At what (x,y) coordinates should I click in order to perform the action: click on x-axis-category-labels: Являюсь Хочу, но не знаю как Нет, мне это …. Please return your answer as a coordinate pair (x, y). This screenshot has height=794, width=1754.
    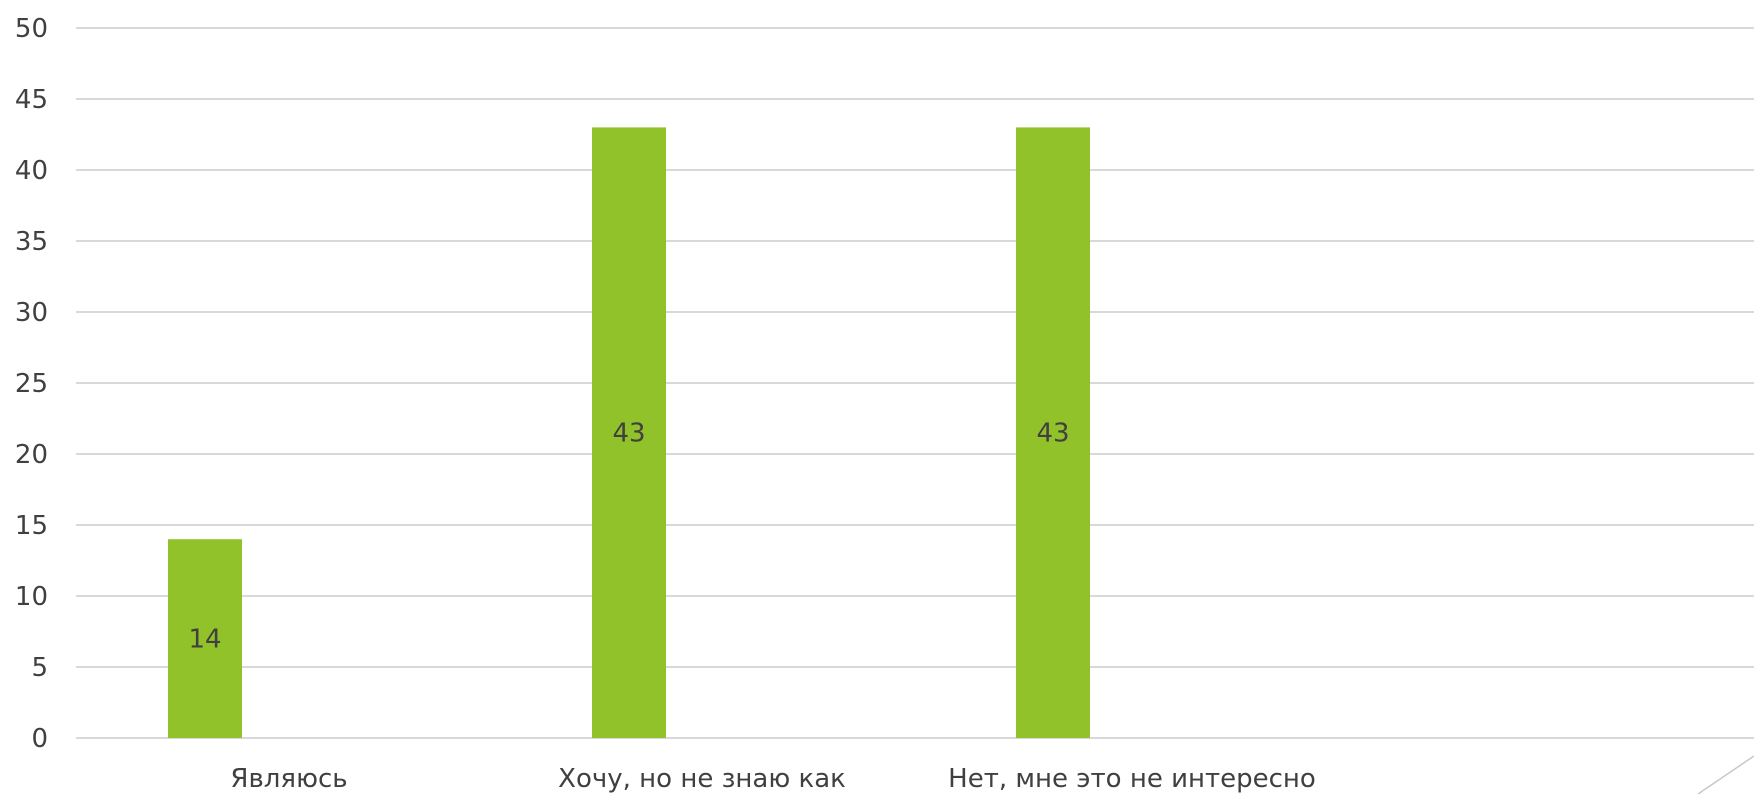
    Looking at the image, I should click on (772, 779).